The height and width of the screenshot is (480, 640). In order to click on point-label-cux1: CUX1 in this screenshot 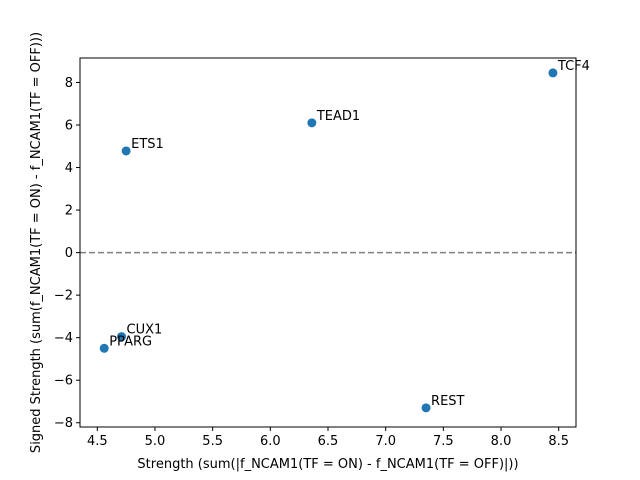, I will do `click(145, 330)`.